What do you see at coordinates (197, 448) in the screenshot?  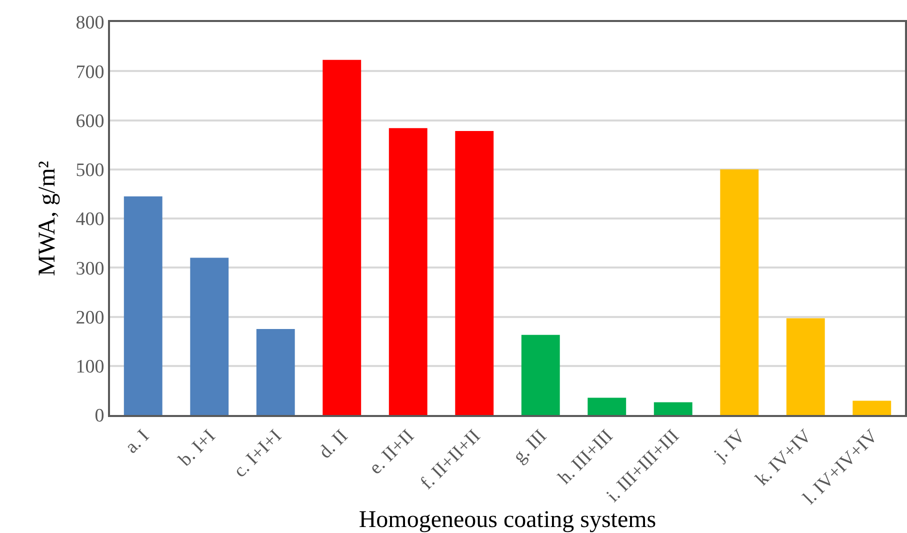 I see `x-tick-label: b. I+I` at bounding box center [197, 448].